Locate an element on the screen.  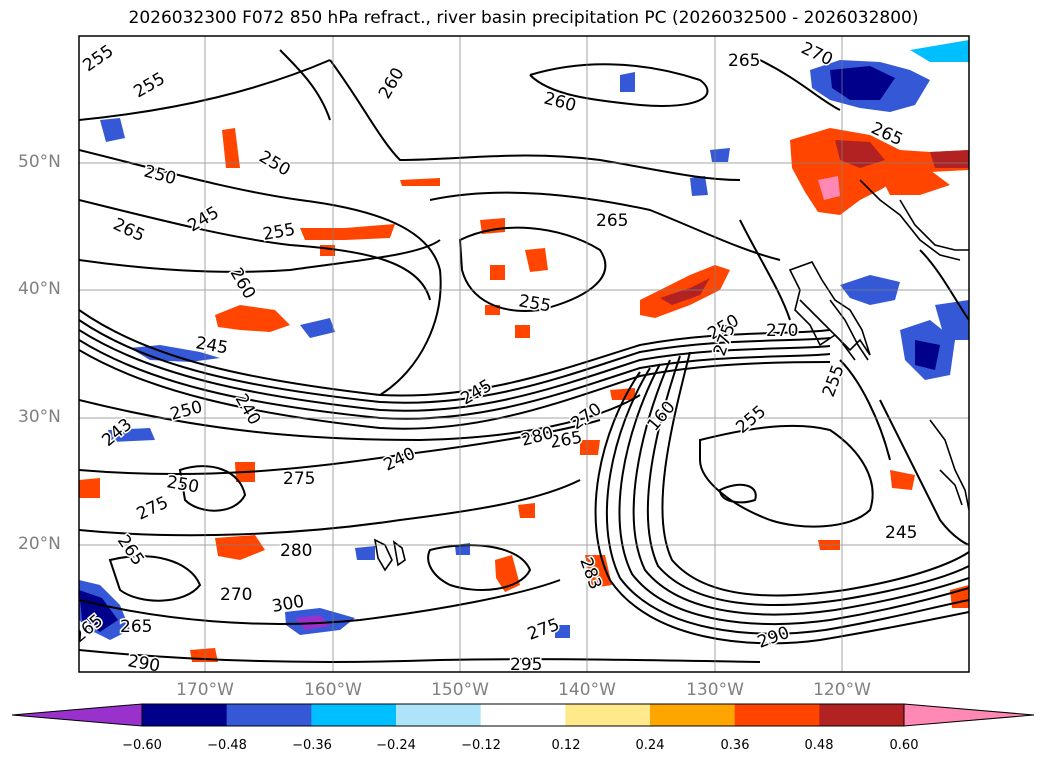
colorbar is located at coordinates (523, 715).